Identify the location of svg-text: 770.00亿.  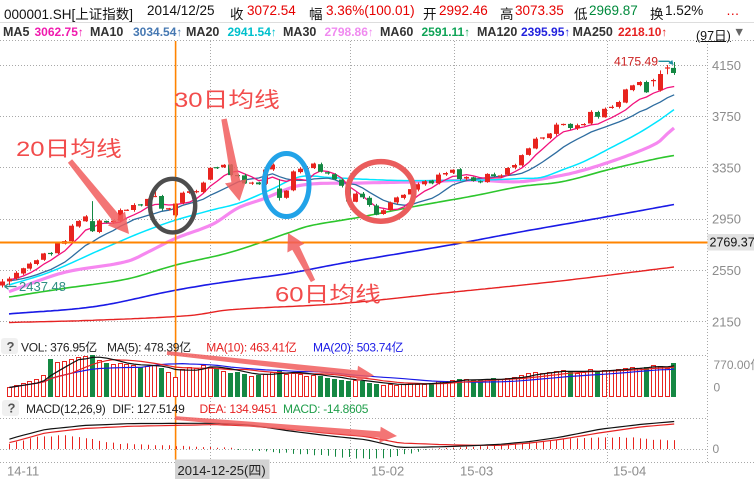
(734, 364).